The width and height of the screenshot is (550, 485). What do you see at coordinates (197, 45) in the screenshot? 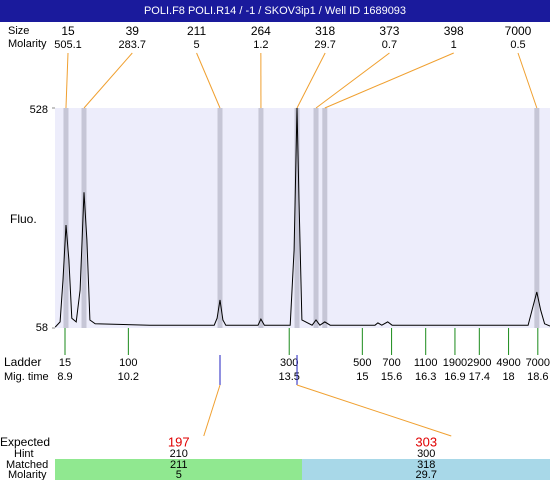
I see `peak-molarity: 5` at bounding box center [197, 45].